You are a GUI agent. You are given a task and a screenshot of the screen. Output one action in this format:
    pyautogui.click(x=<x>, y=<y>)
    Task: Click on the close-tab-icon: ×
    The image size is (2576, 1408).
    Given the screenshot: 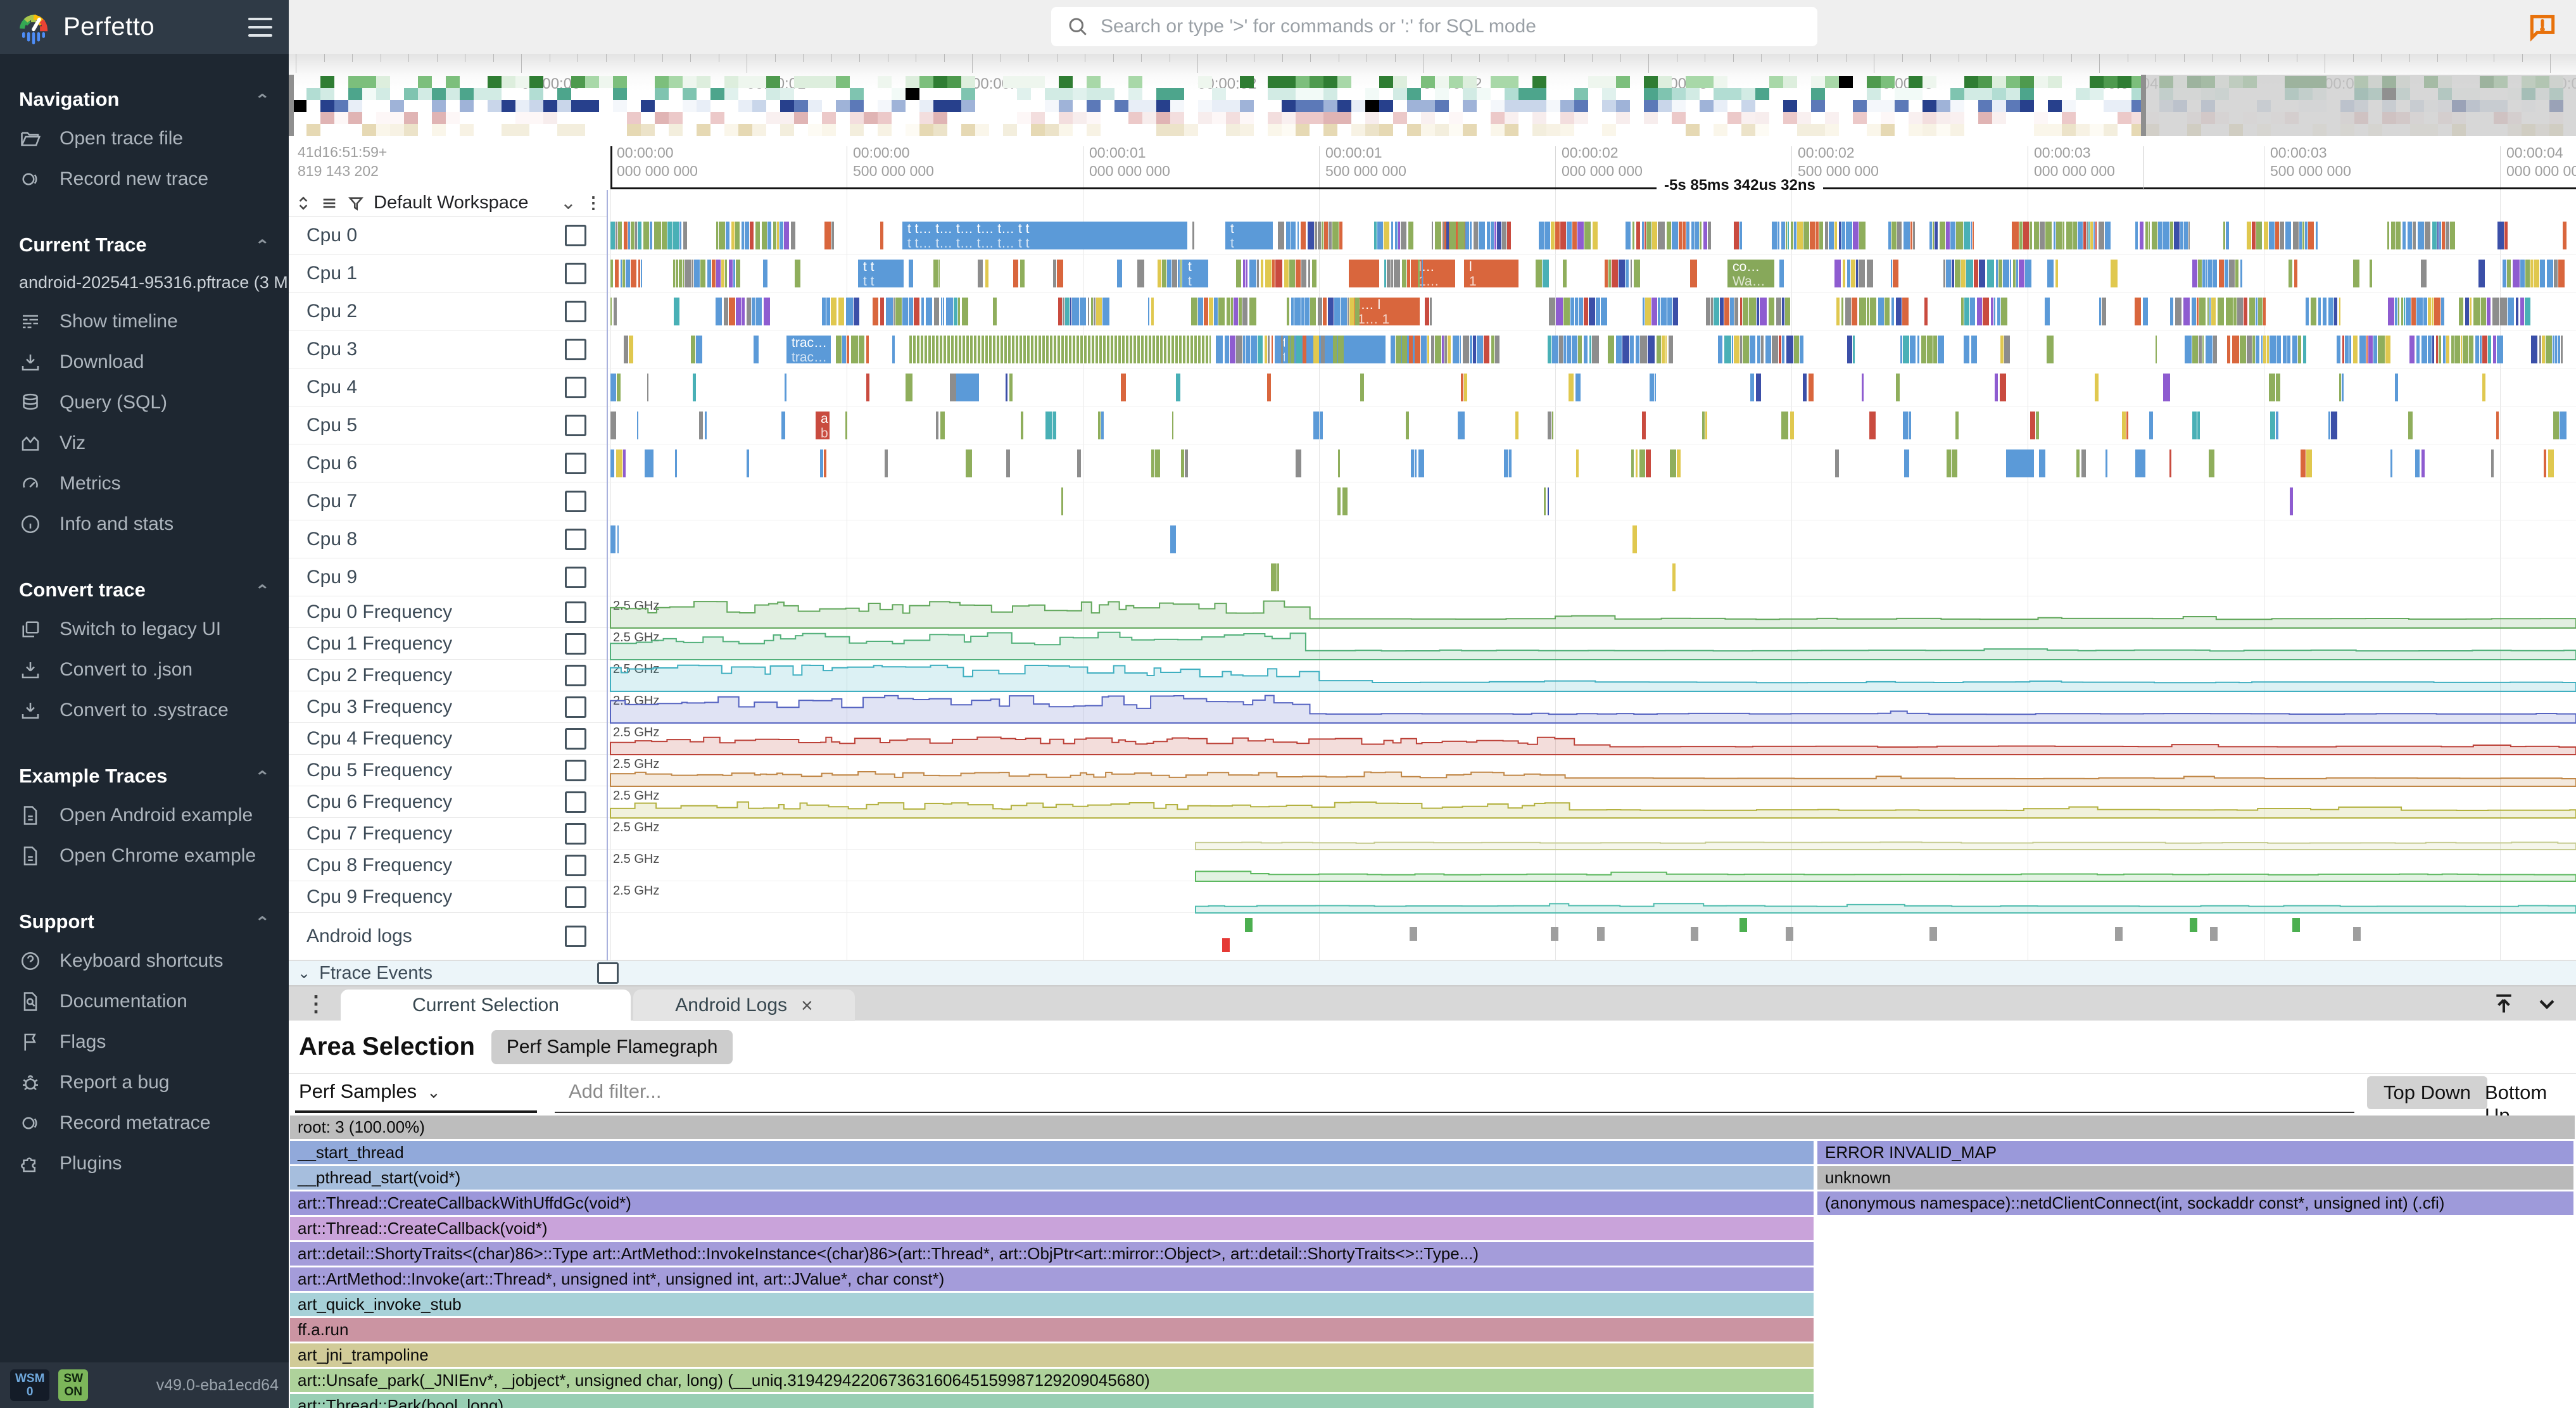 What is the action you would take?
    pyautogui.click(x=807, y=1005)
    